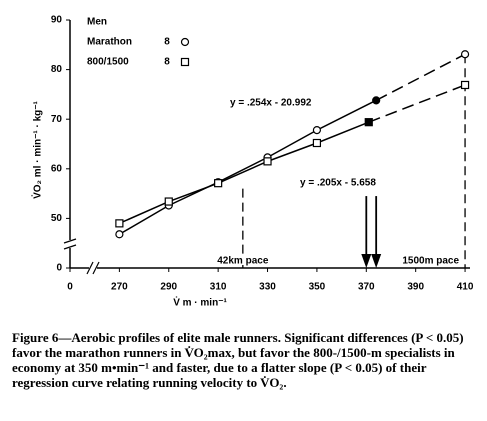 This screenshot has height=421, width=487. Describe the element at coordinates (430, 261) in the screenshot. I see `reference-label: 1500m pace` at that location.